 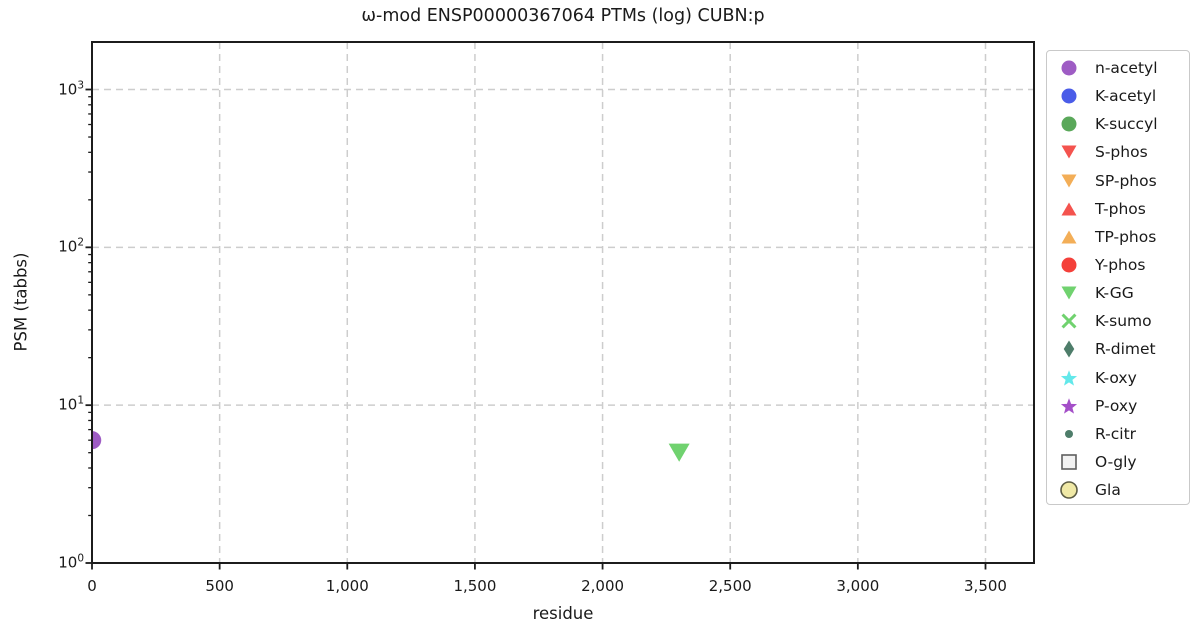 I want to click on legend-item-r-dimet: R-dimet, so click(x=1118, y=349).